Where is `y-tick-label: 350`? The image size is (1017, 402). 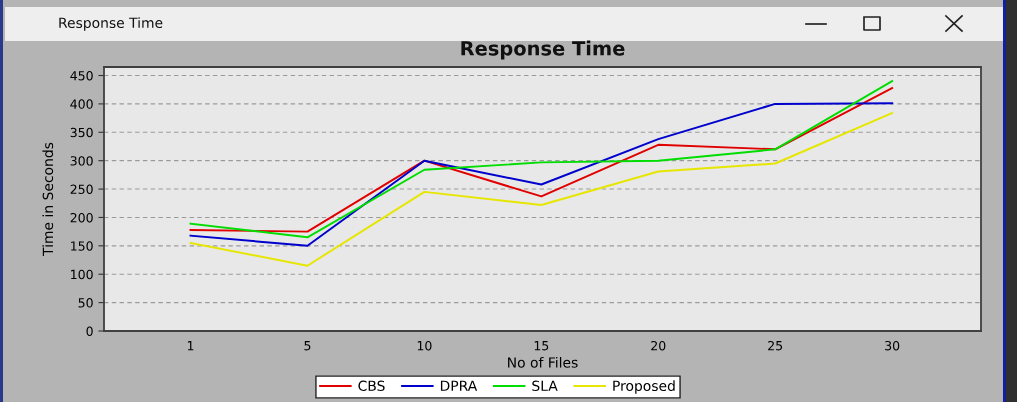 y-tick-label: 350 is located at coordinates (81, 132).